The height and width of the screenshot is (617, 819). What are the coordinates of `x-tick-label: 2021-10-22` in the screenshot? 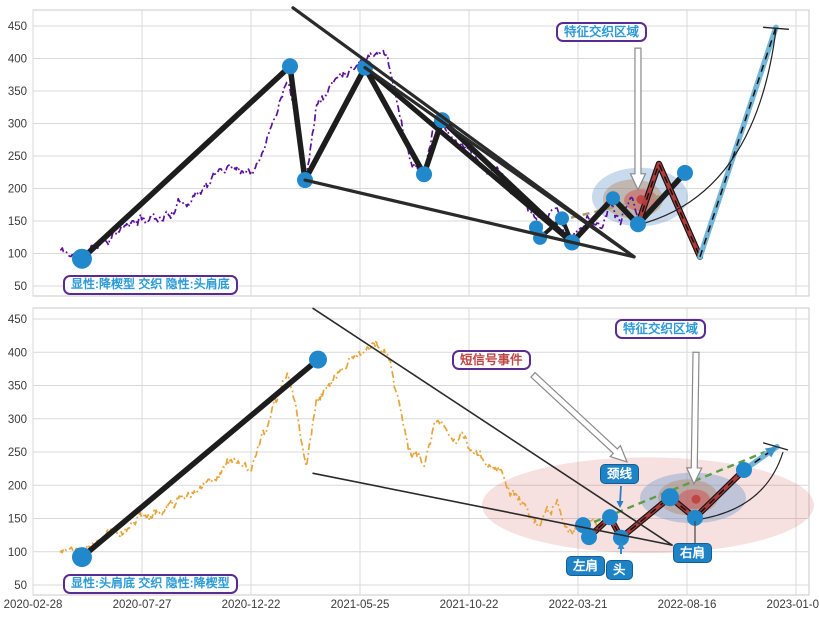 It's located at (469, 605).